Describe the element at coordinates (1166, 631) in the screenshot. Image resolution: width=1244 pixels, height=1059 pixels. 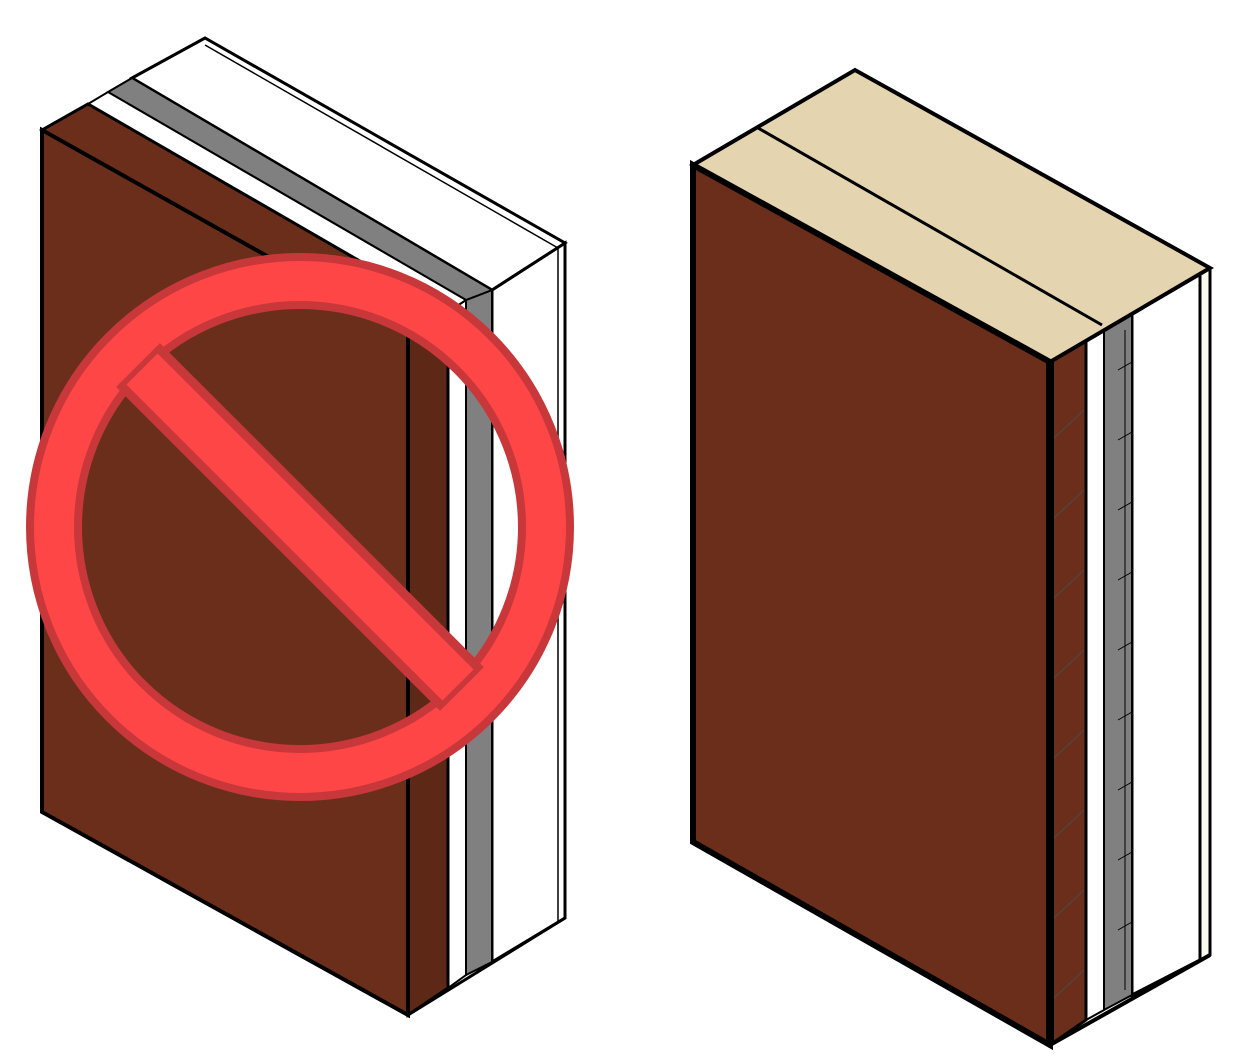
I see `right-sheathing-side` at that location.